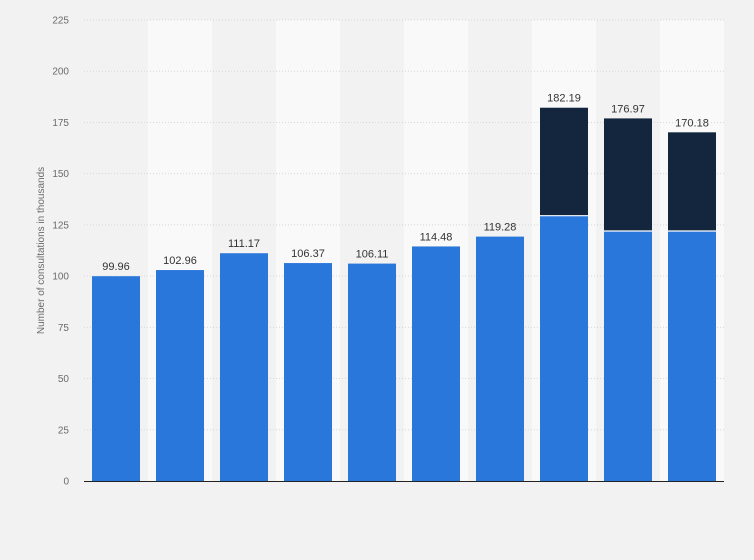  Describe the element at coordinates (60, 277) in the screenshot. I see `y-tick-label: 100` at that location.